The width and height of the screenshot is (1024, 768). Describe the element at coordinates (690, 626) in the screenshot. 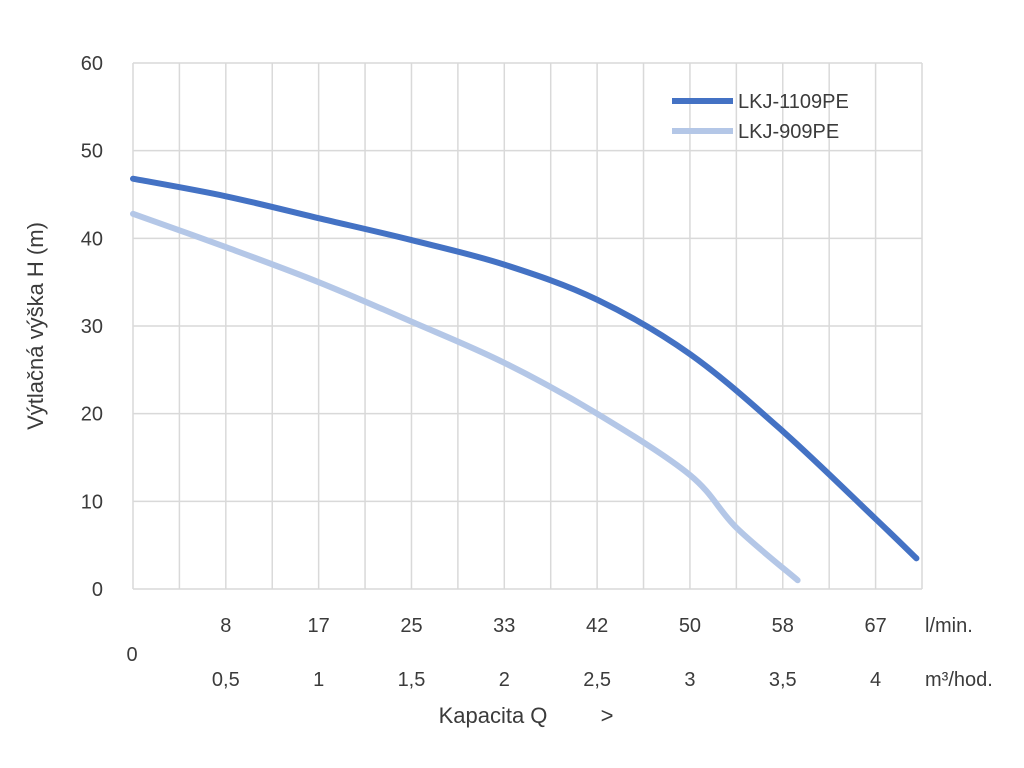

I see `x-tick-label-lmin: 50` at that location.